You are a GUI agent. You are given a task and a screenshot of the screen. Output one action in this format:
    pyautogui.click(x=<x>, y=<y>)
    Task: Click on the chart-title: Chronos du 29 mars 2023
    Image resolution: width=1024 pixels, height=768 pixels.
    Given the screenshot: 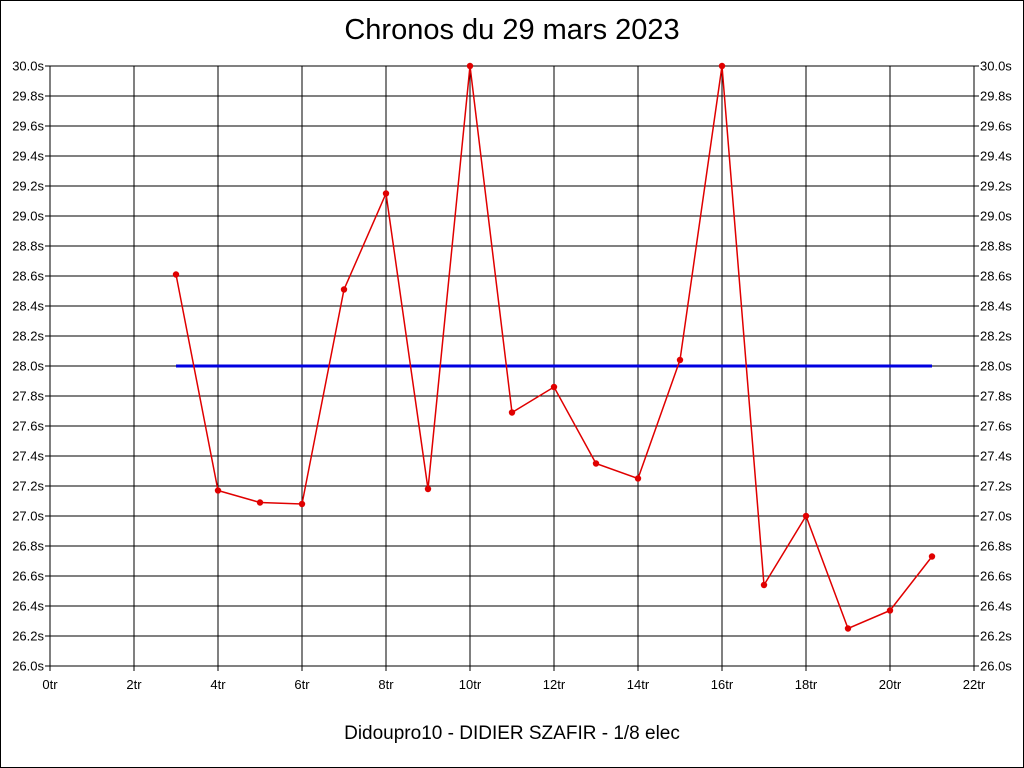 What is the action you would take?
    pyautogui.click(x=512, y=30)
    